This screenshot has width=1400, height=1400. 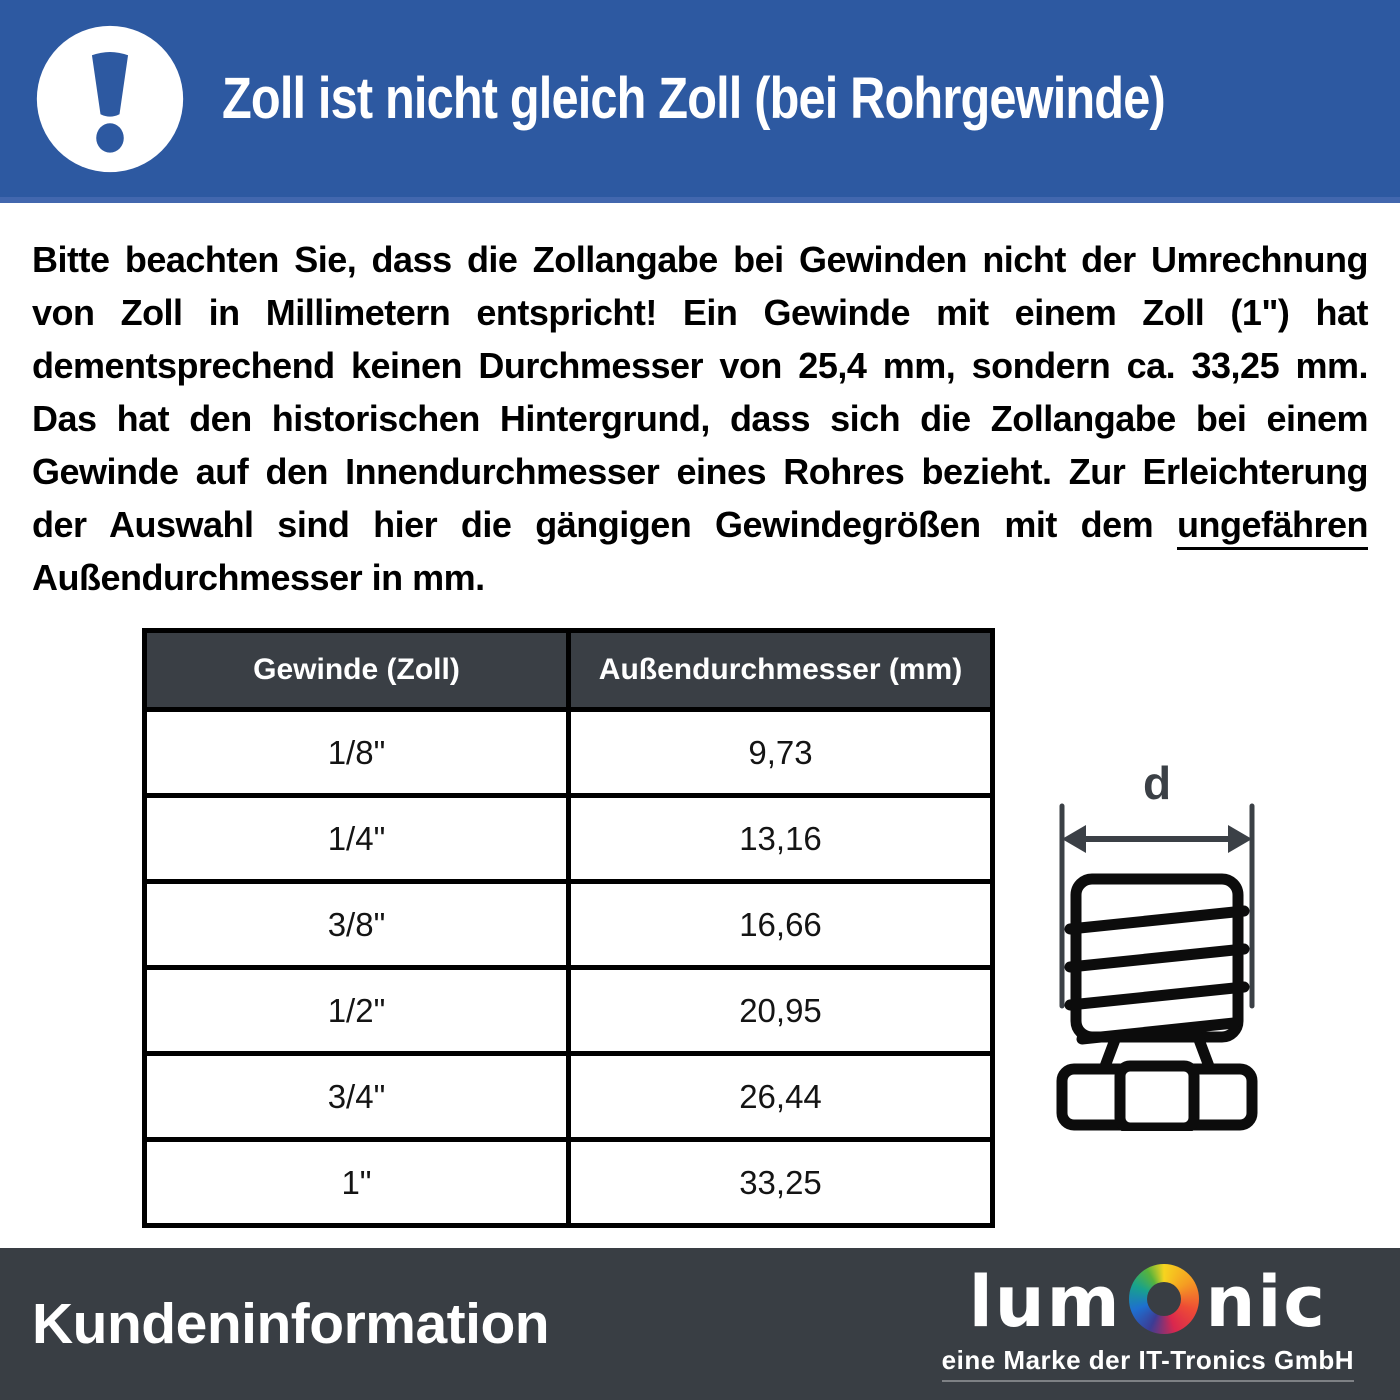 I want to click on table-row: 1/4" 13,16, so click(x=568, y=838).